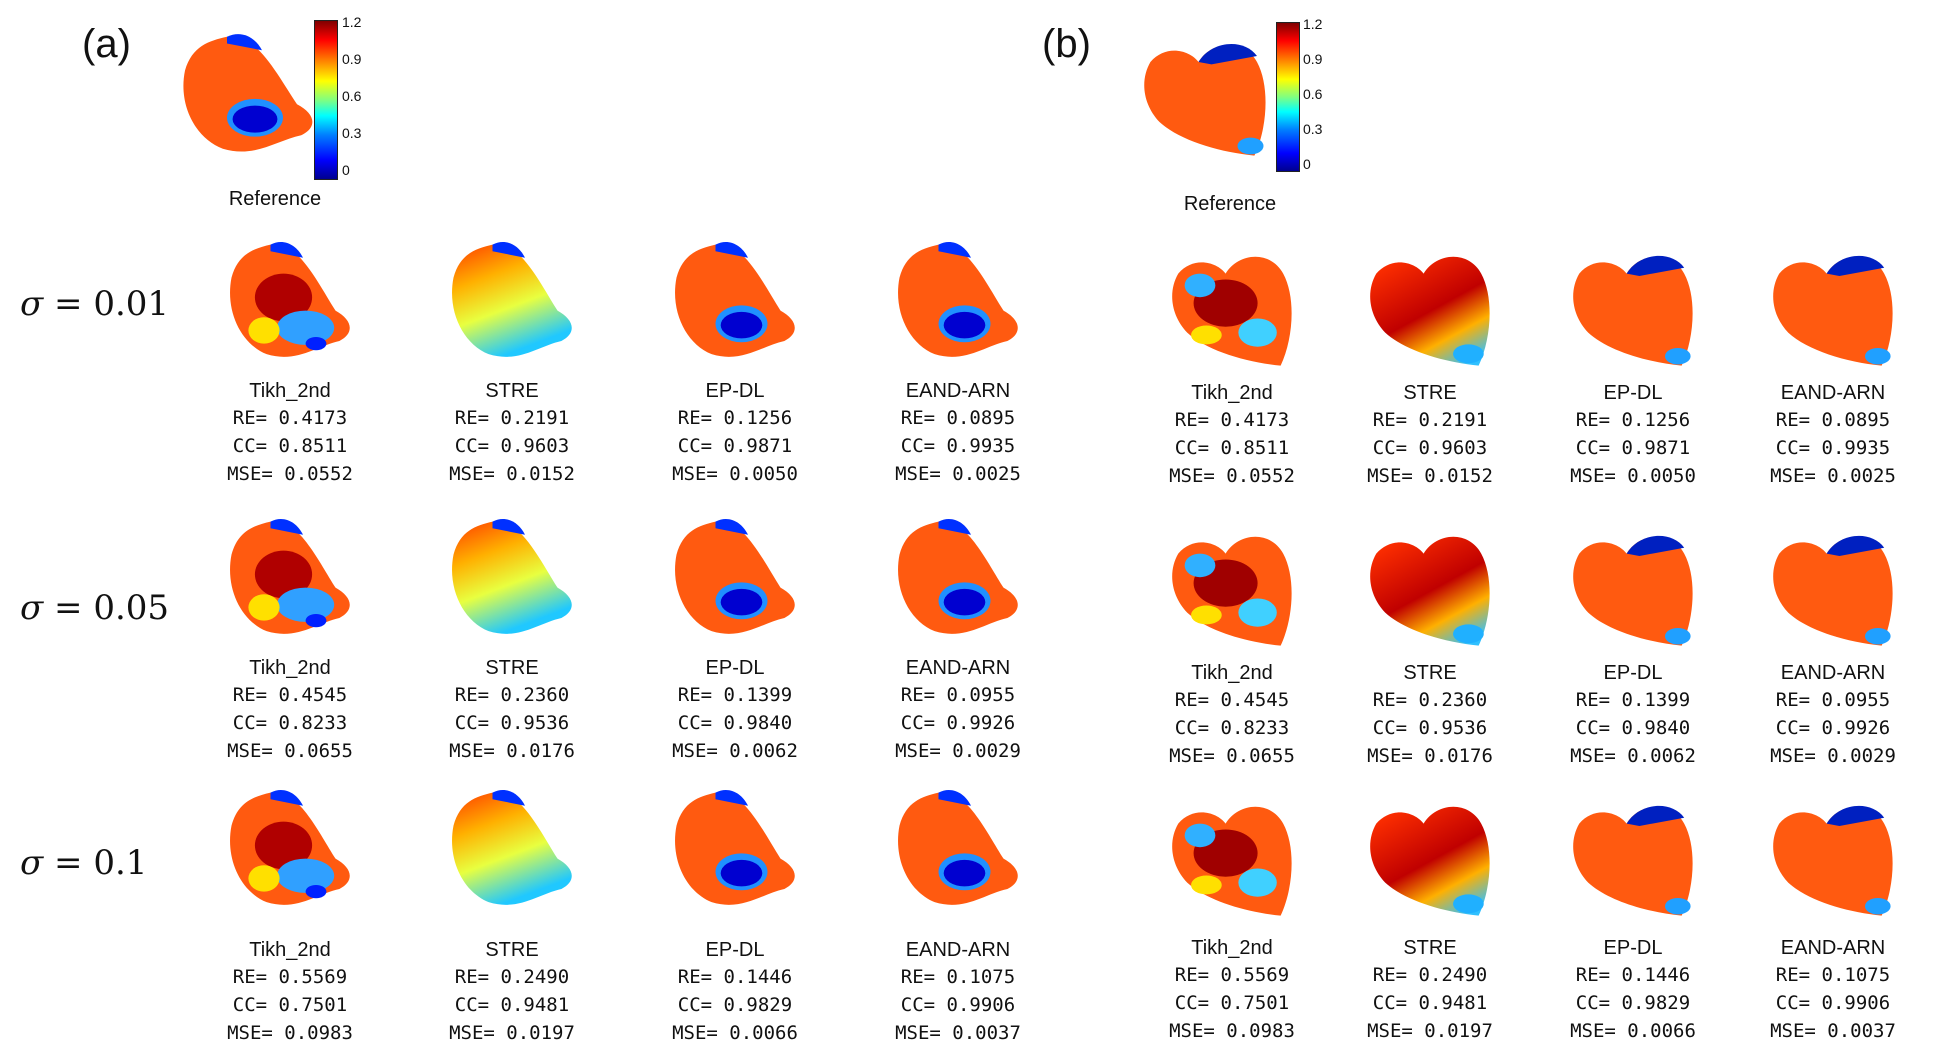 The width and height of the screenshot is (1937, 1056). What do you see at coordinates (290, 852) in the screenshot?
I see `map-a-row3-tikh-2nd` at bounding box center [290, 852].